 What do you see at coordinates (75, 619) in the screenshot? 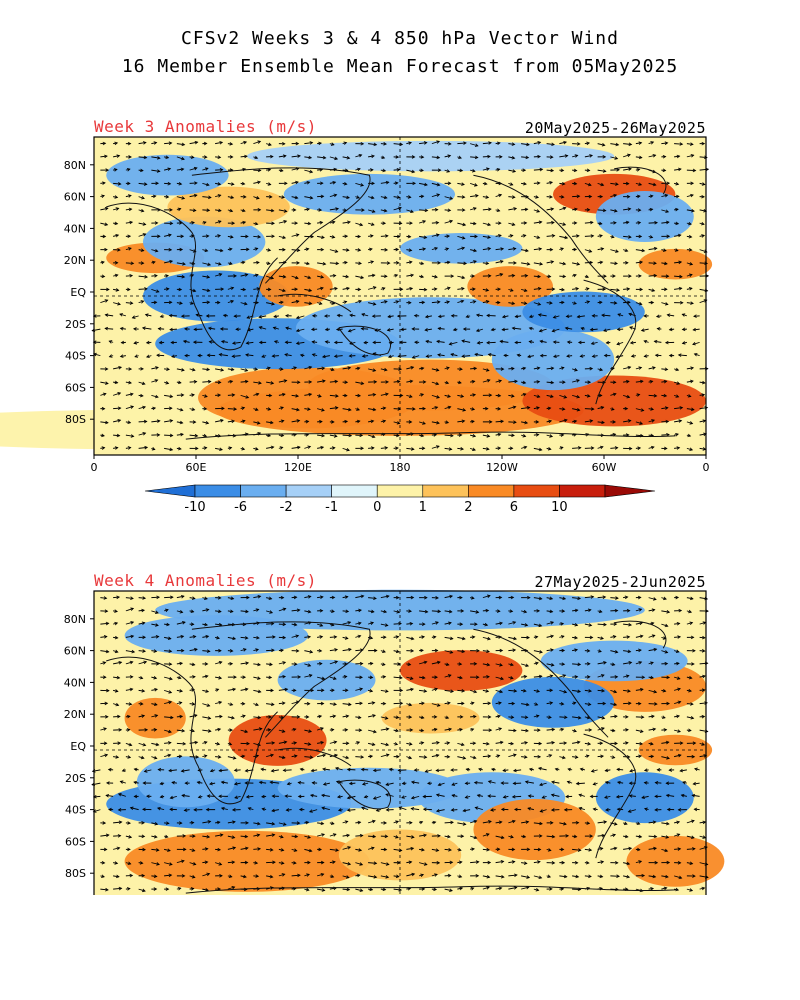
I see `lat-label: 80N` at bounding box center [75, 619].